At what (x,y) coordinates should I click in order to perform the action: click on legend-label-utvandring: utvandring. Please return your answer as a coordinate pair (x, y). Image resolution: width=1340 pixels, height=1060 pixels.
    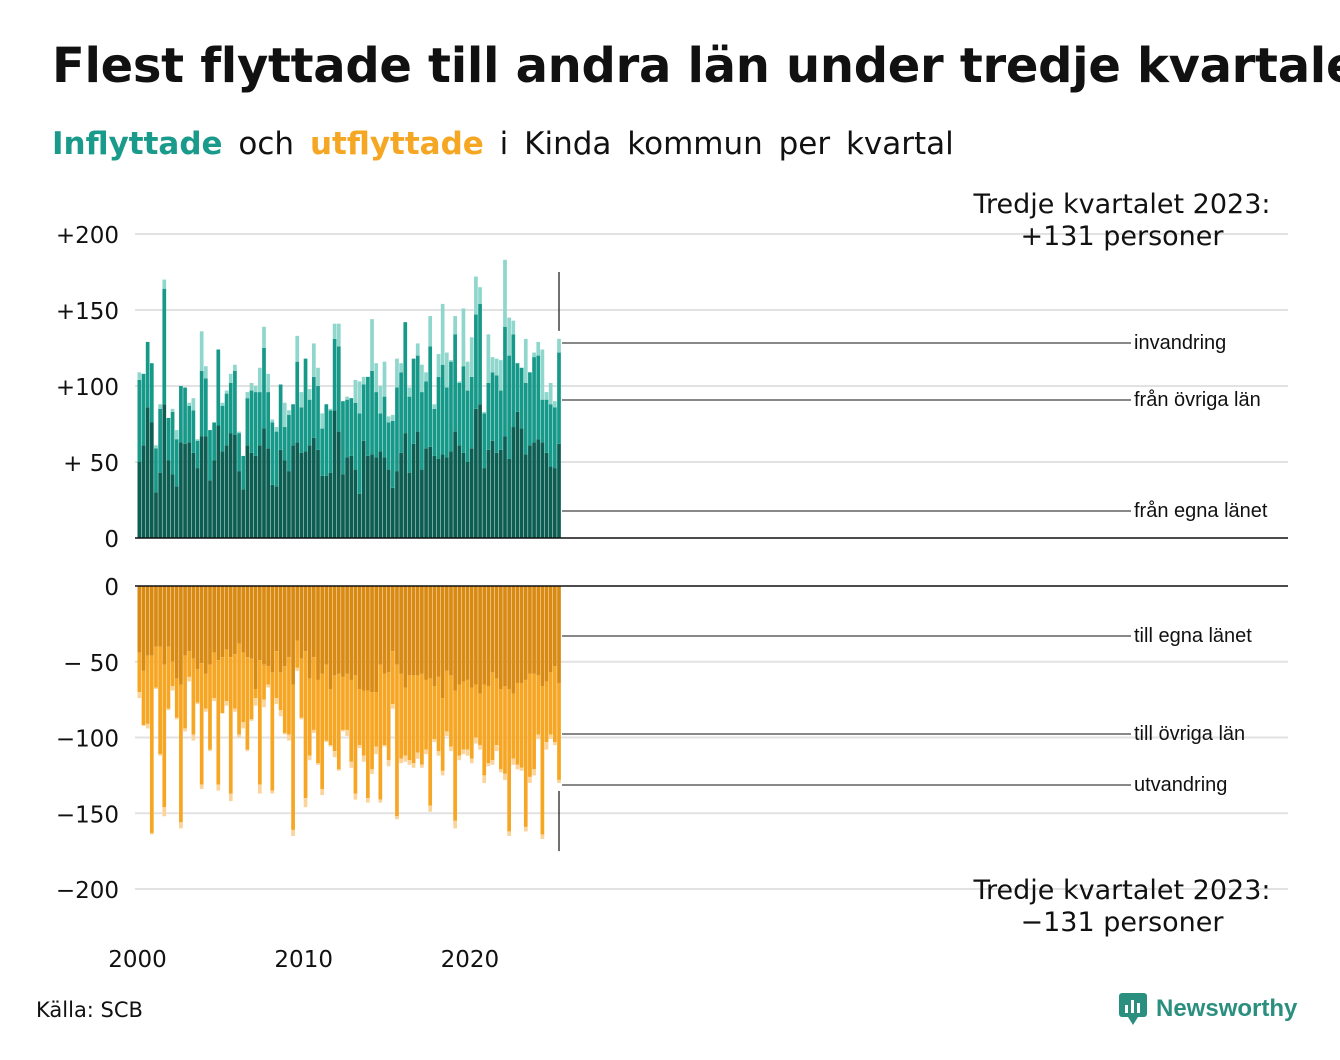
    Looking at the image, I should click on (1180, 785).